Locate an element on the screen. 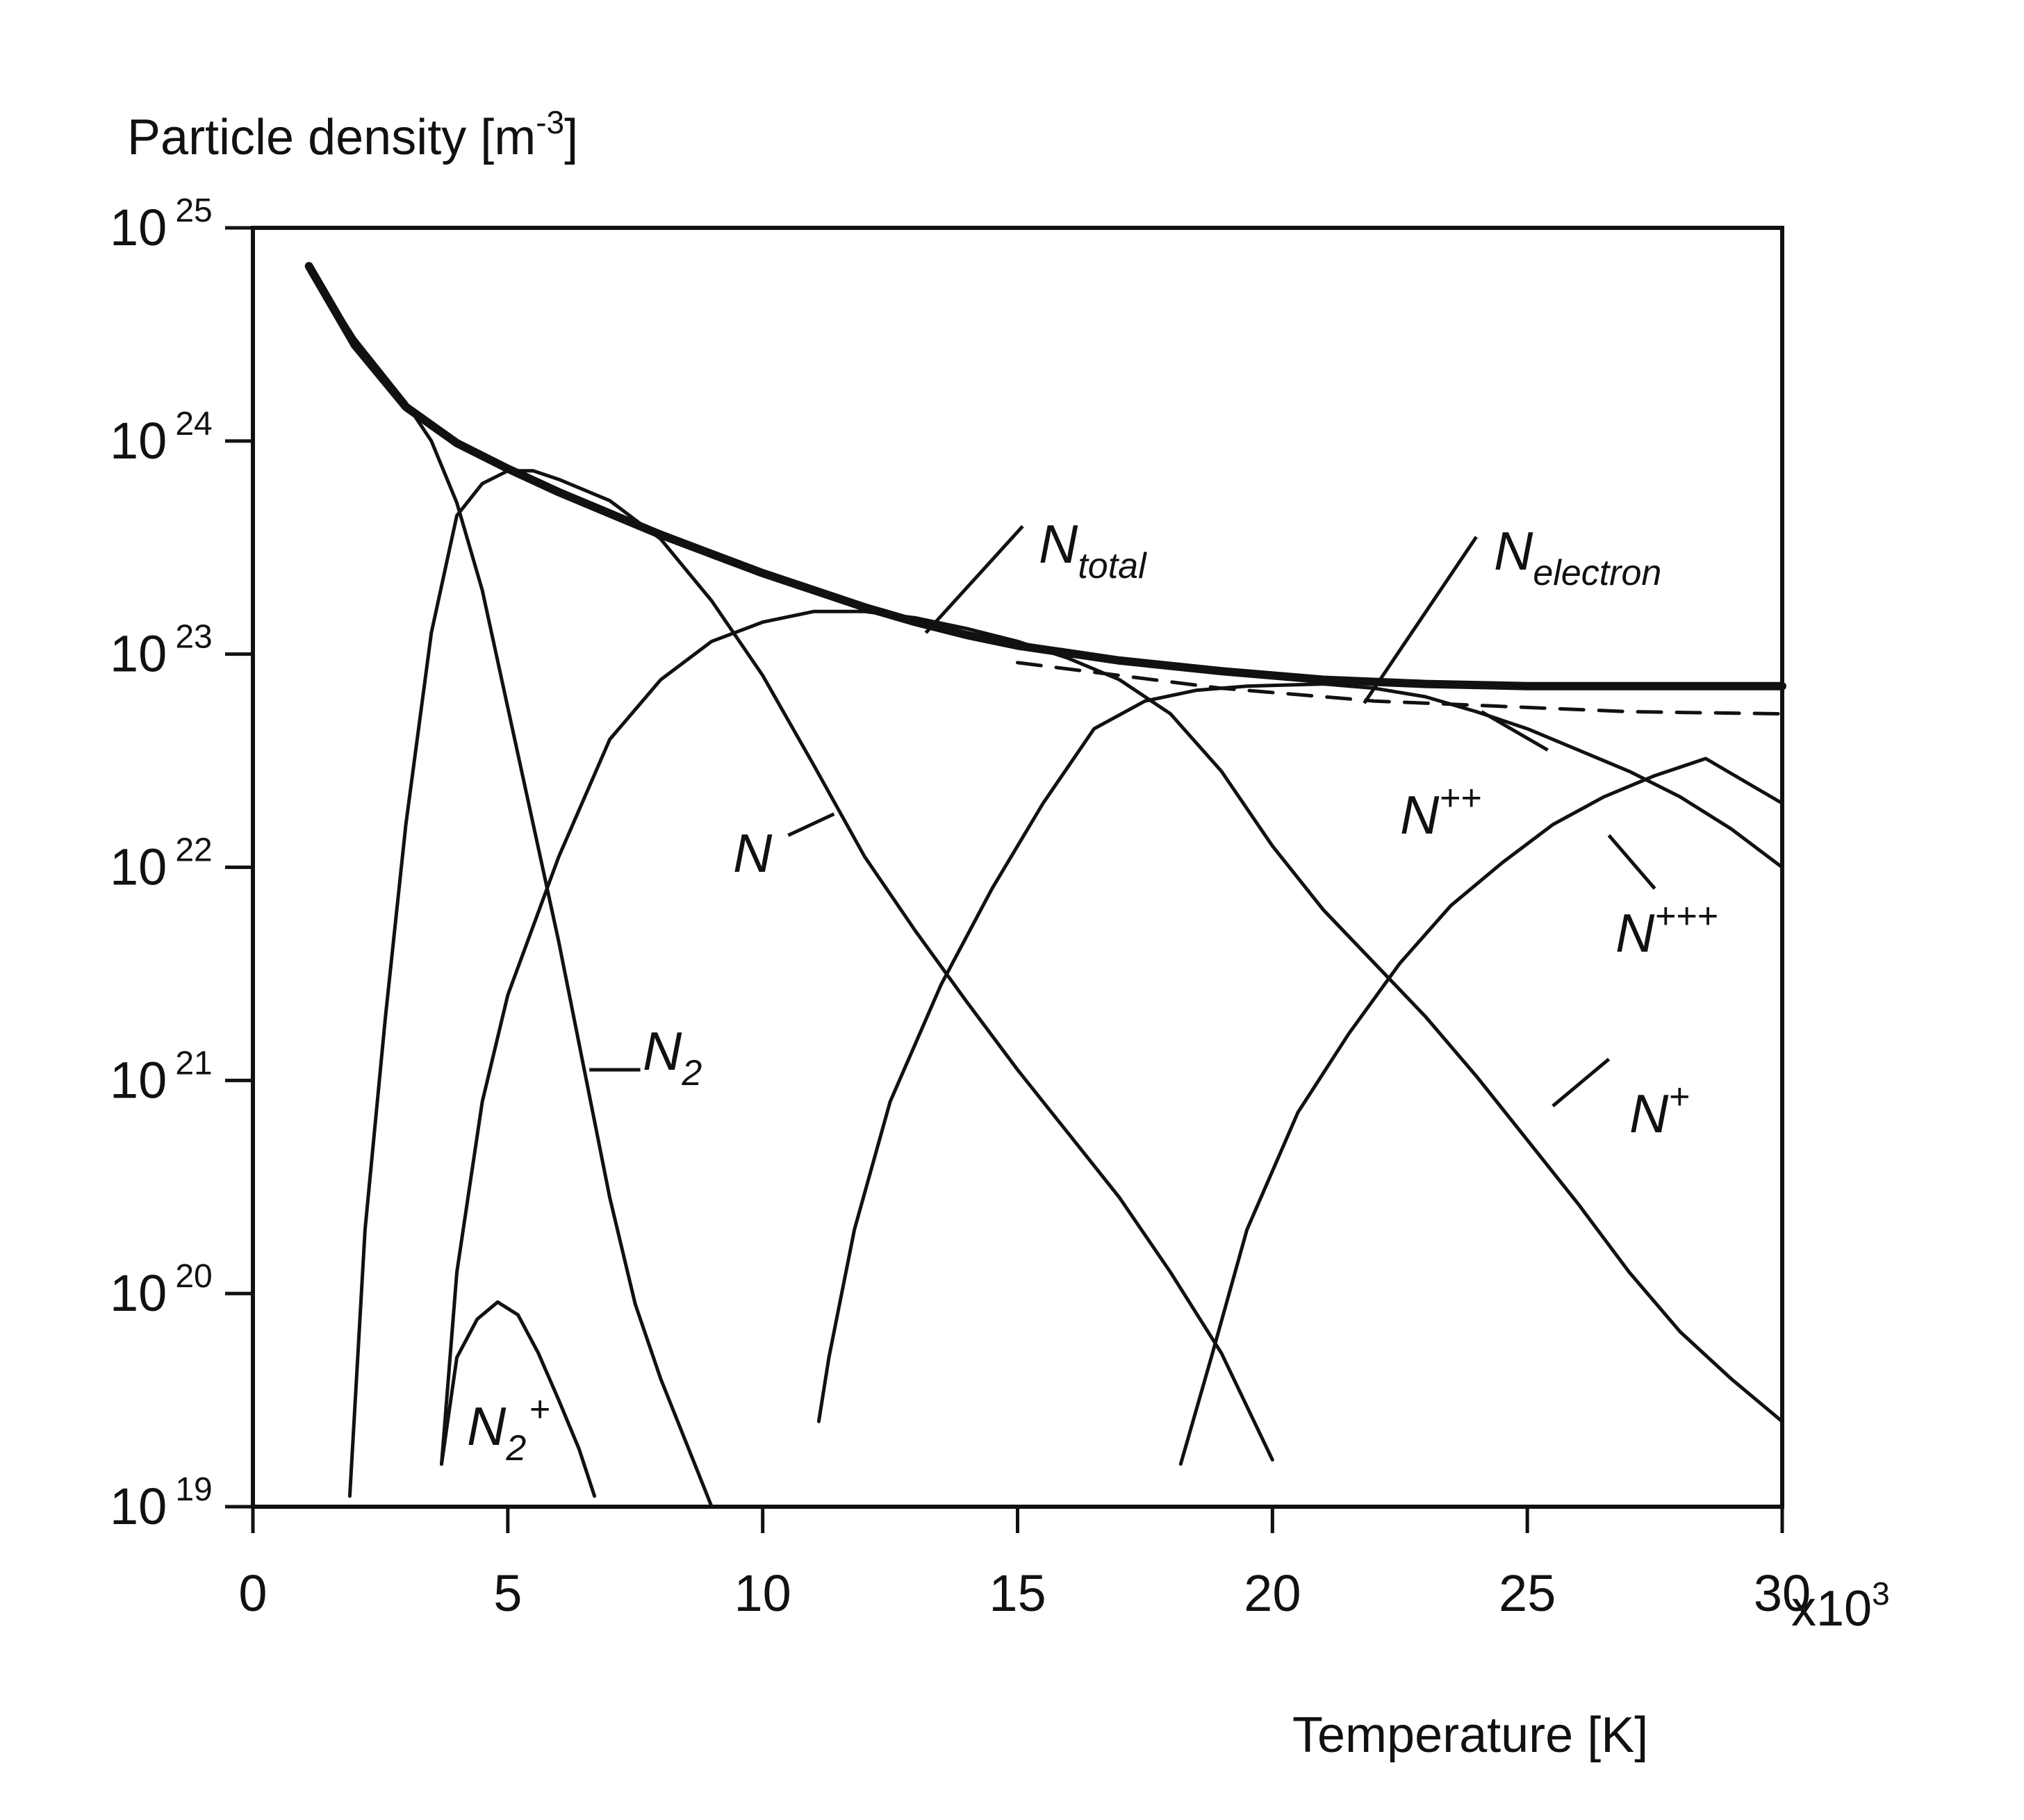 The height and width of the screenshot is (1820, 2024). series-label-1: Ntotal is located at coordinates (1093, 549).